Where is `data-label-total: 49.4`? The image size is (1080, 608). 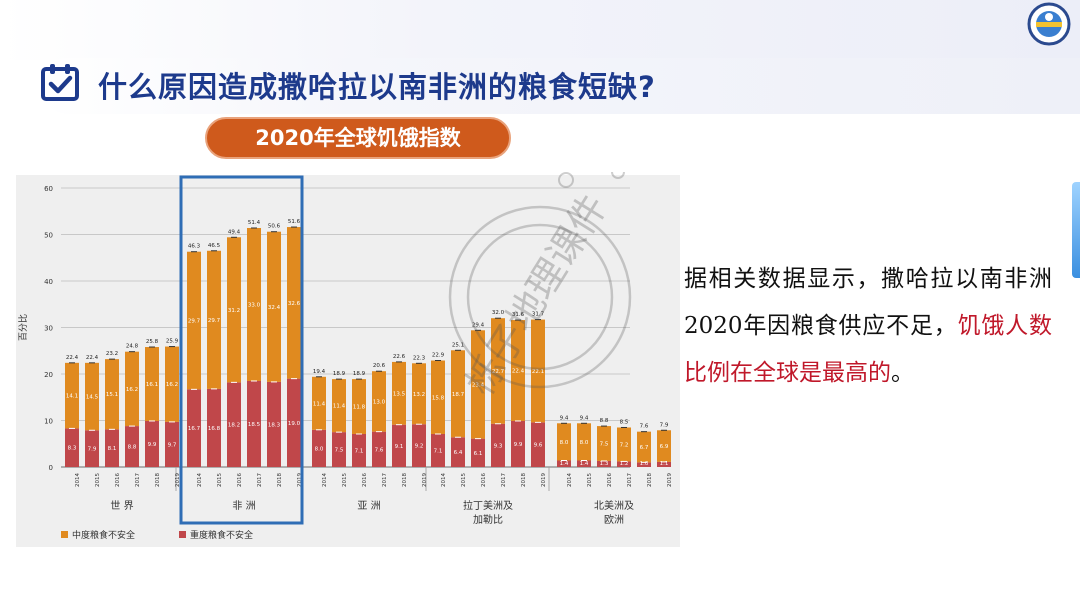
data-label-total: 49.4 is located at coordinates (234, 232).